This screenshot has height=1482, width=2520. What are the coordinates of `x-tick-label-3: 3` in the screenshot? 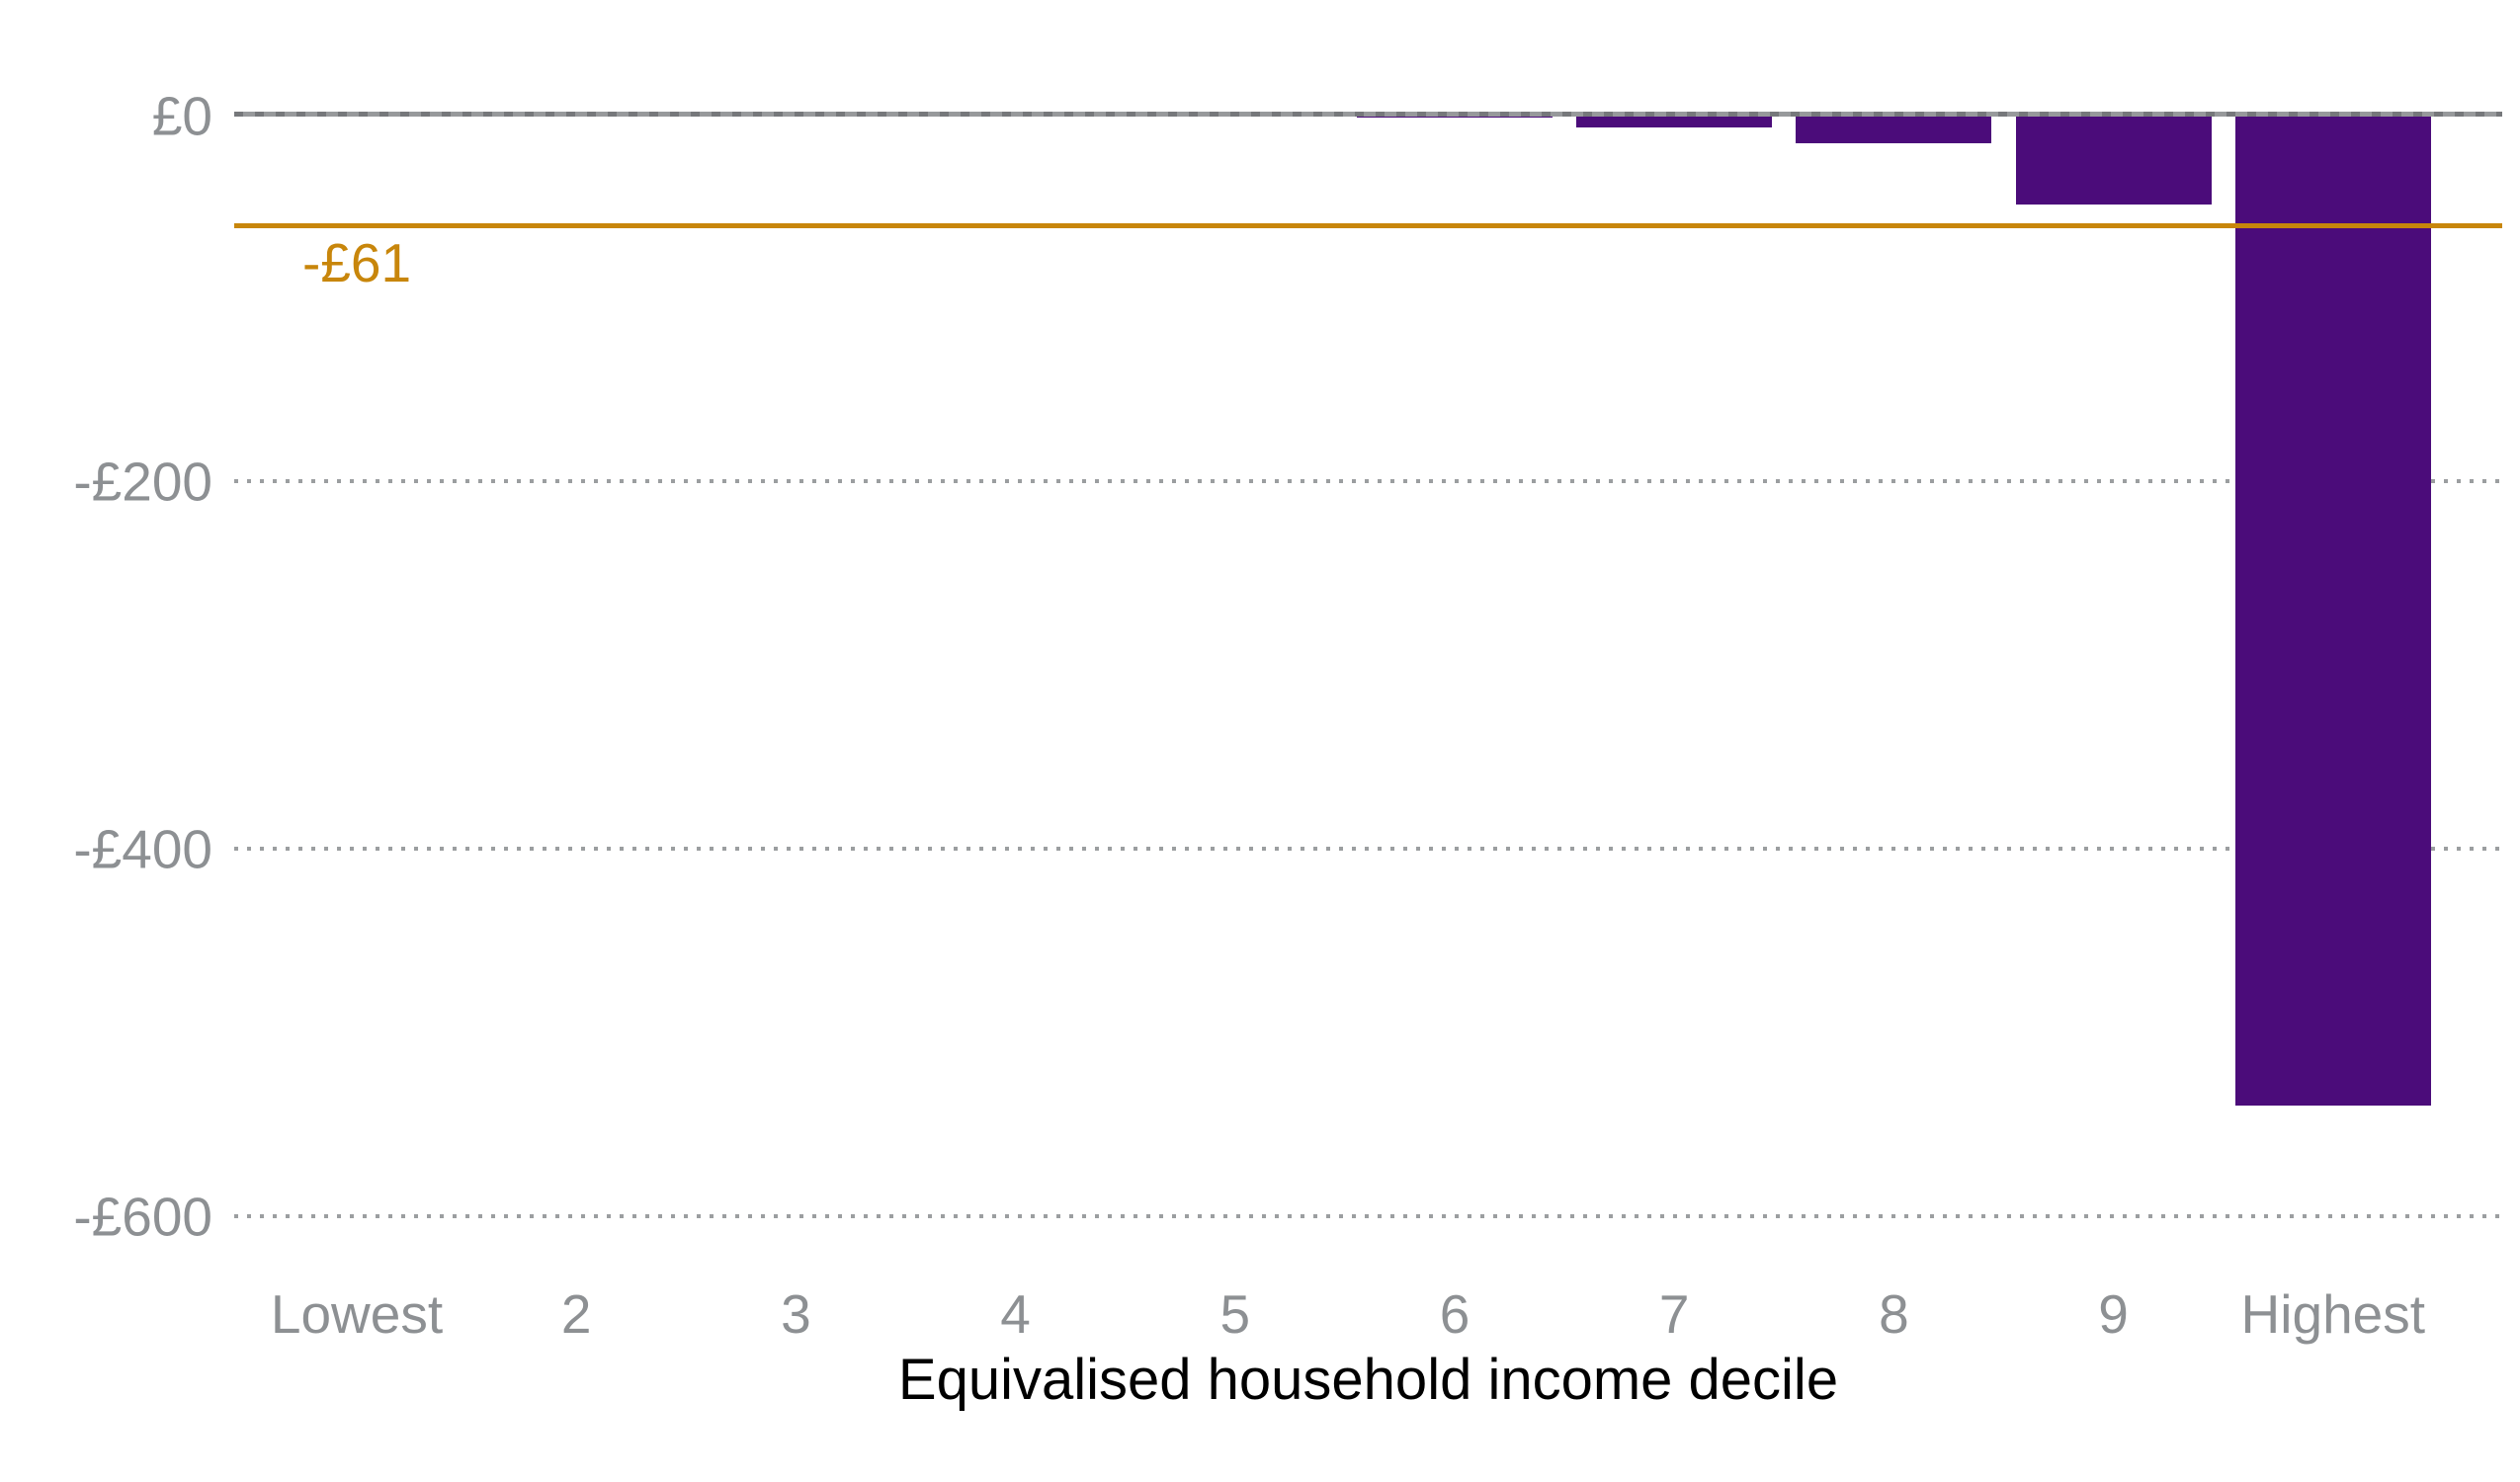 It's located at (796, 1314).